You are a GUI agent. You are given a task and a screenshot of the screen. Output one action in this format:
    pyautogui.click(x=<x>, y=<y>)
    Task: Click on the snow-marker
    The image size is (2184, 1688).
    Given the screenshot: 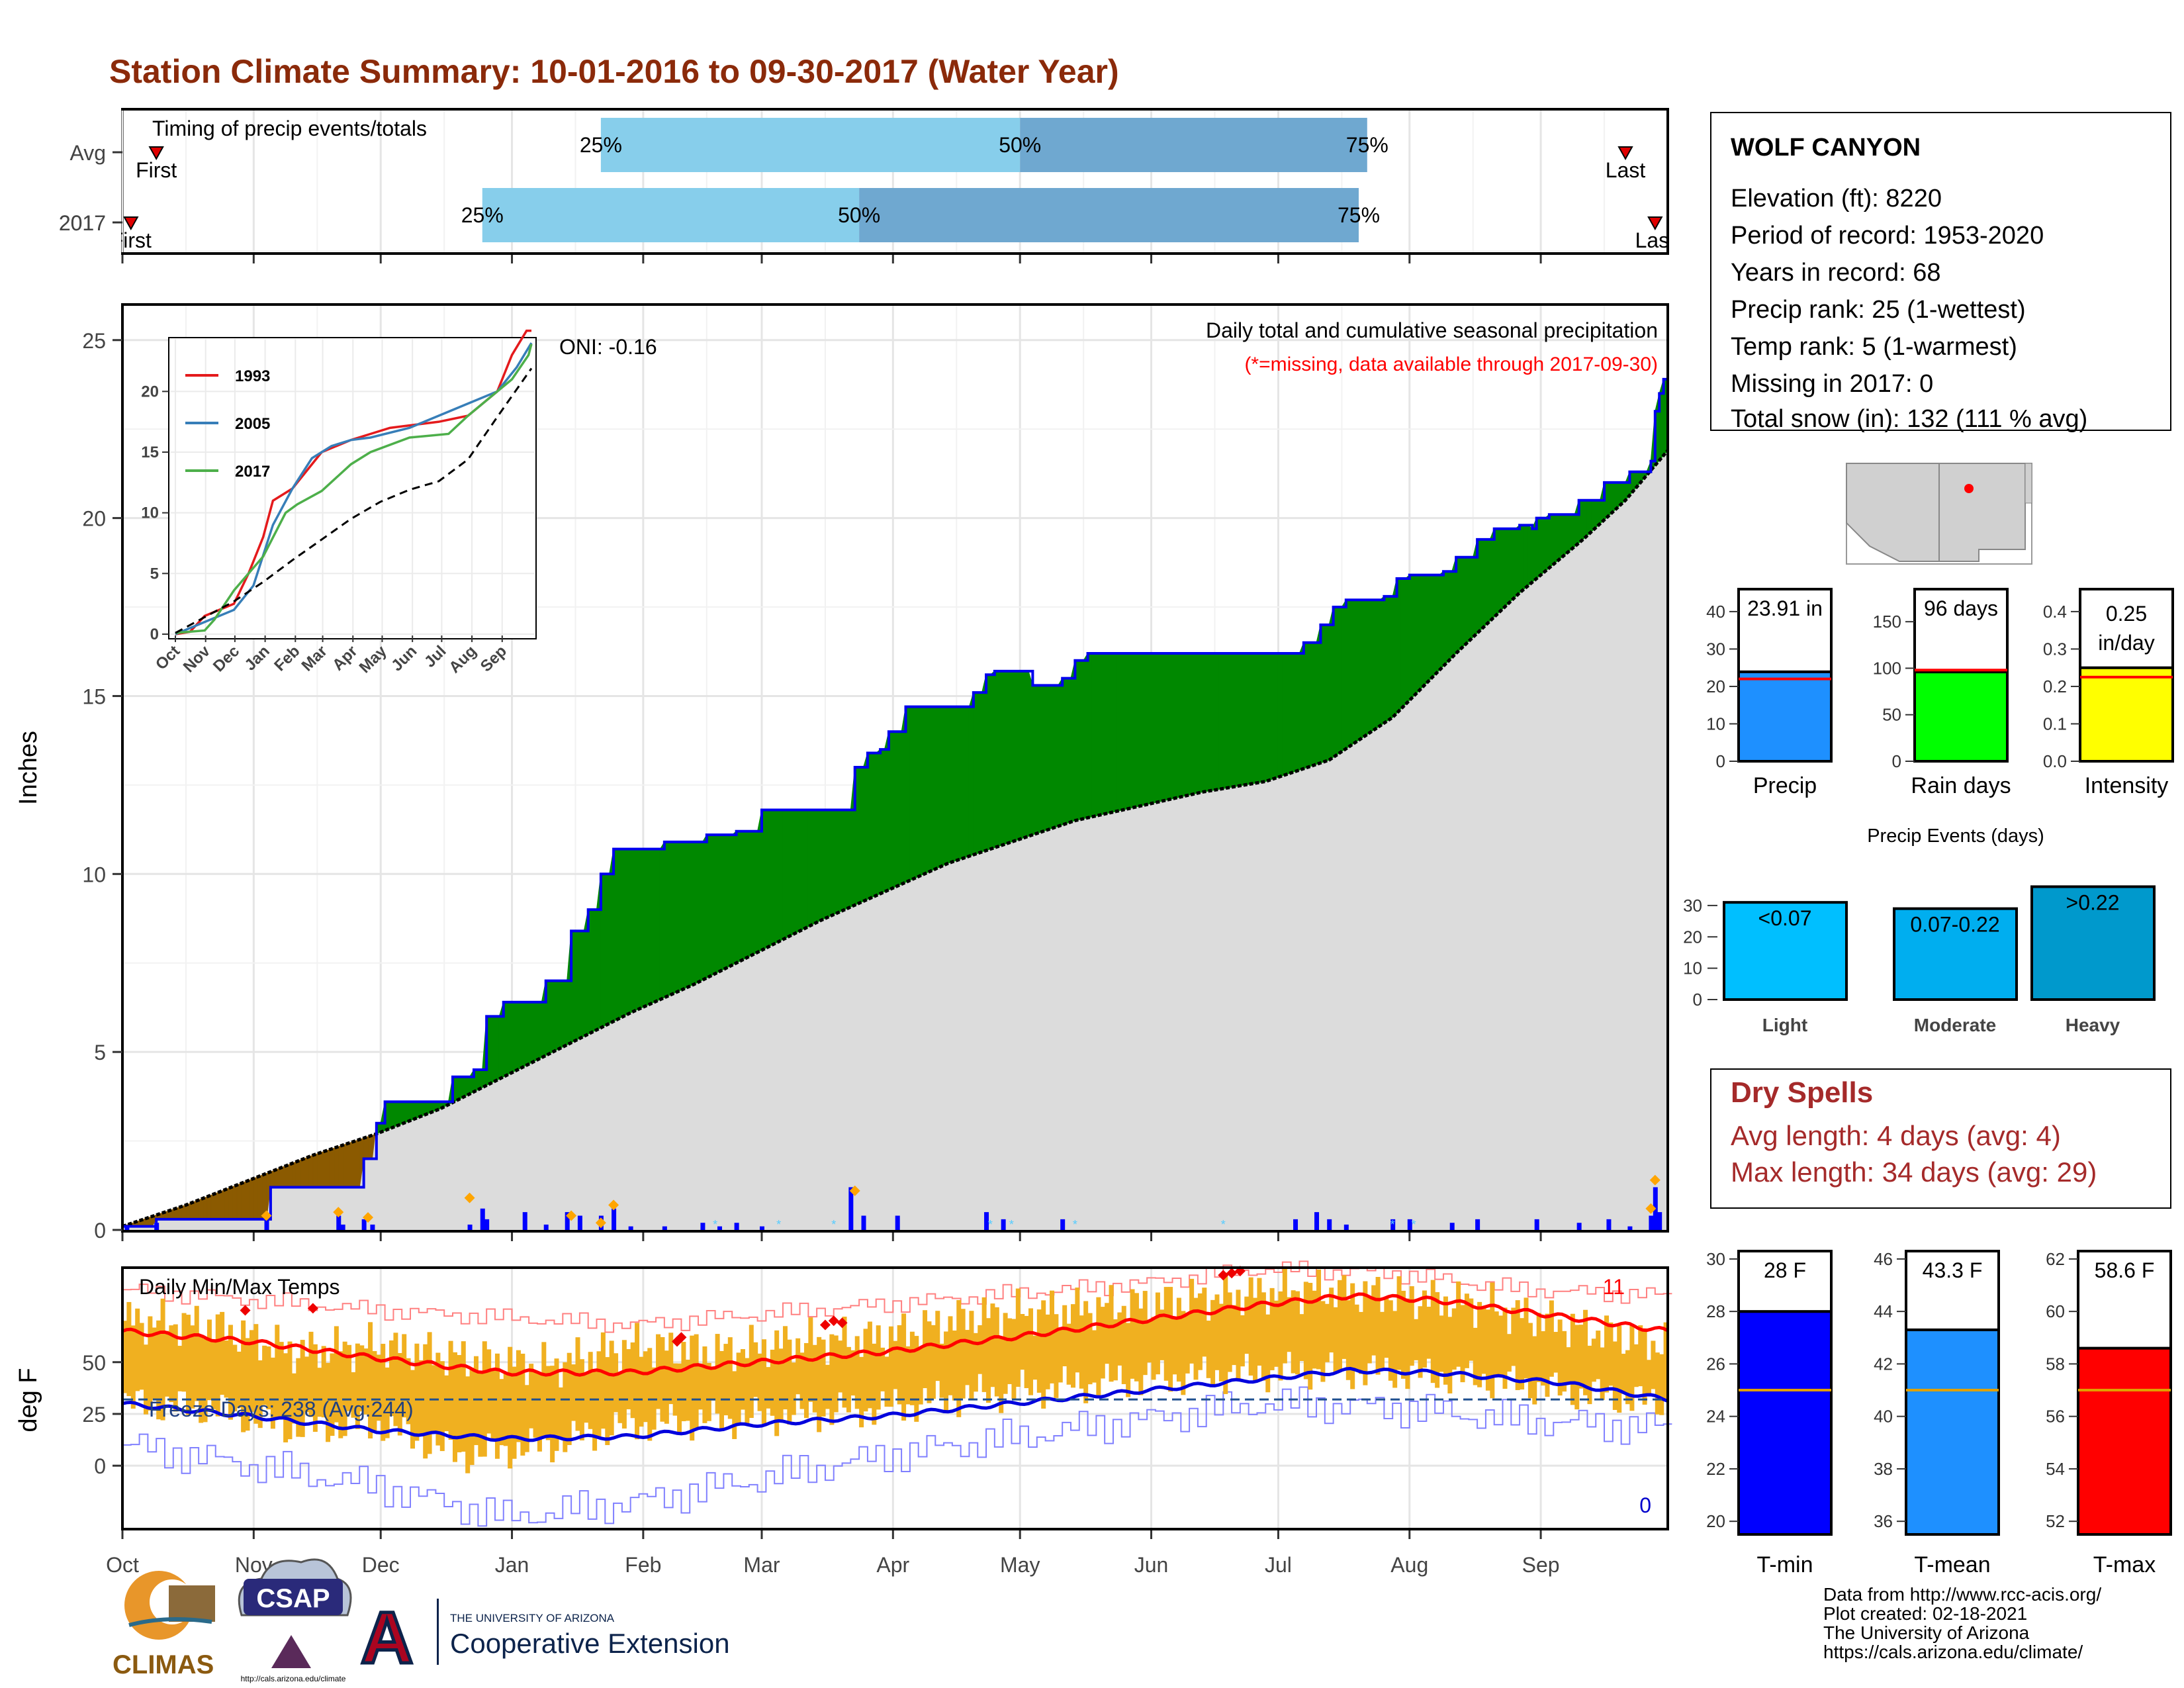 What is the action you would take?
    pyautogui.click(x=571, y=1215)
    